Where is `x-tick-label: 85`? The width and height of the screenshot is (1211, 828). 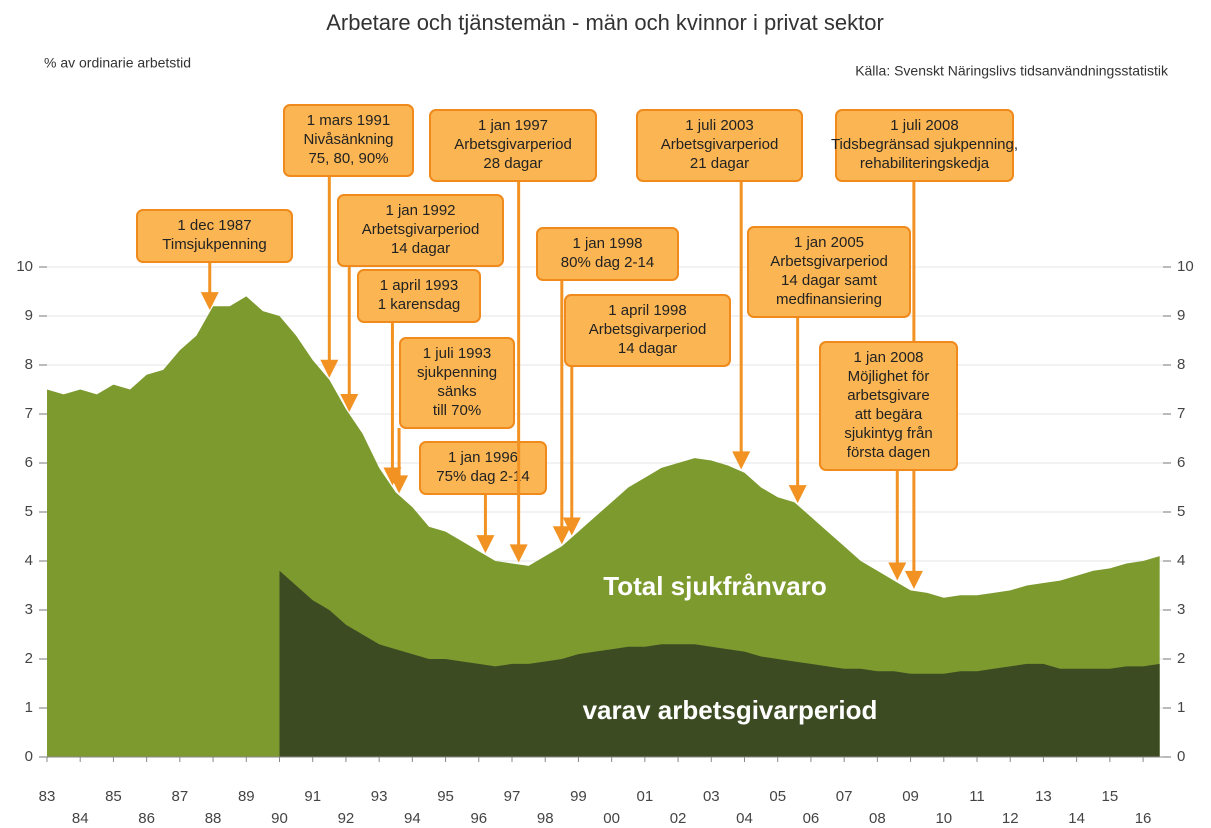
x-tick-label: 85 is located at coordinates (113, 796).